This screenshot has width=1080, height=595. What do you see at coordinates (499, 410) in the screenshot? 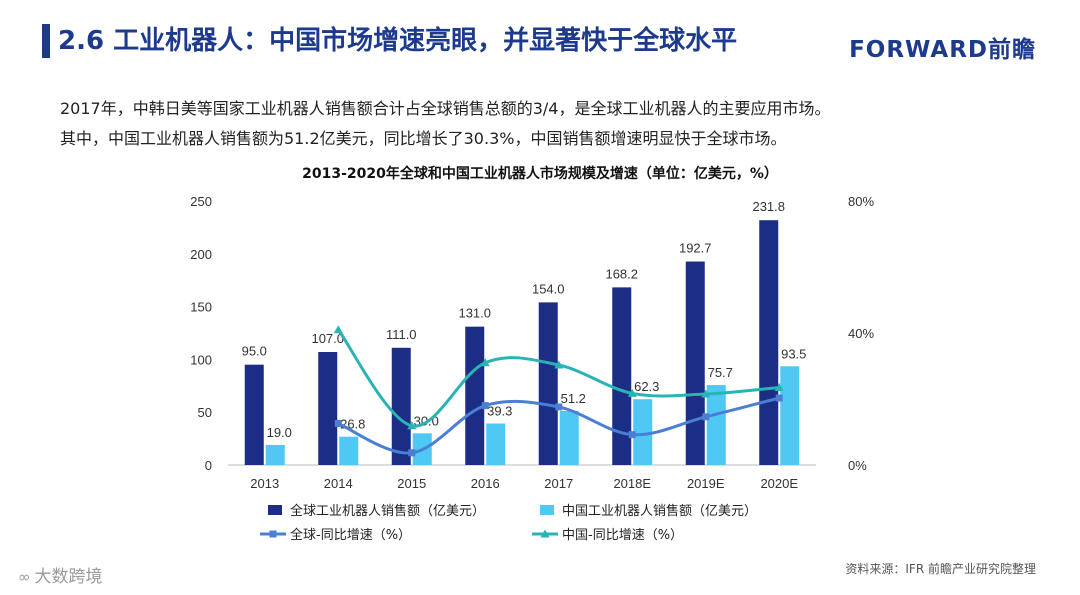
I see `bar-china-label: 39.3` at bounding box center [499, 410].